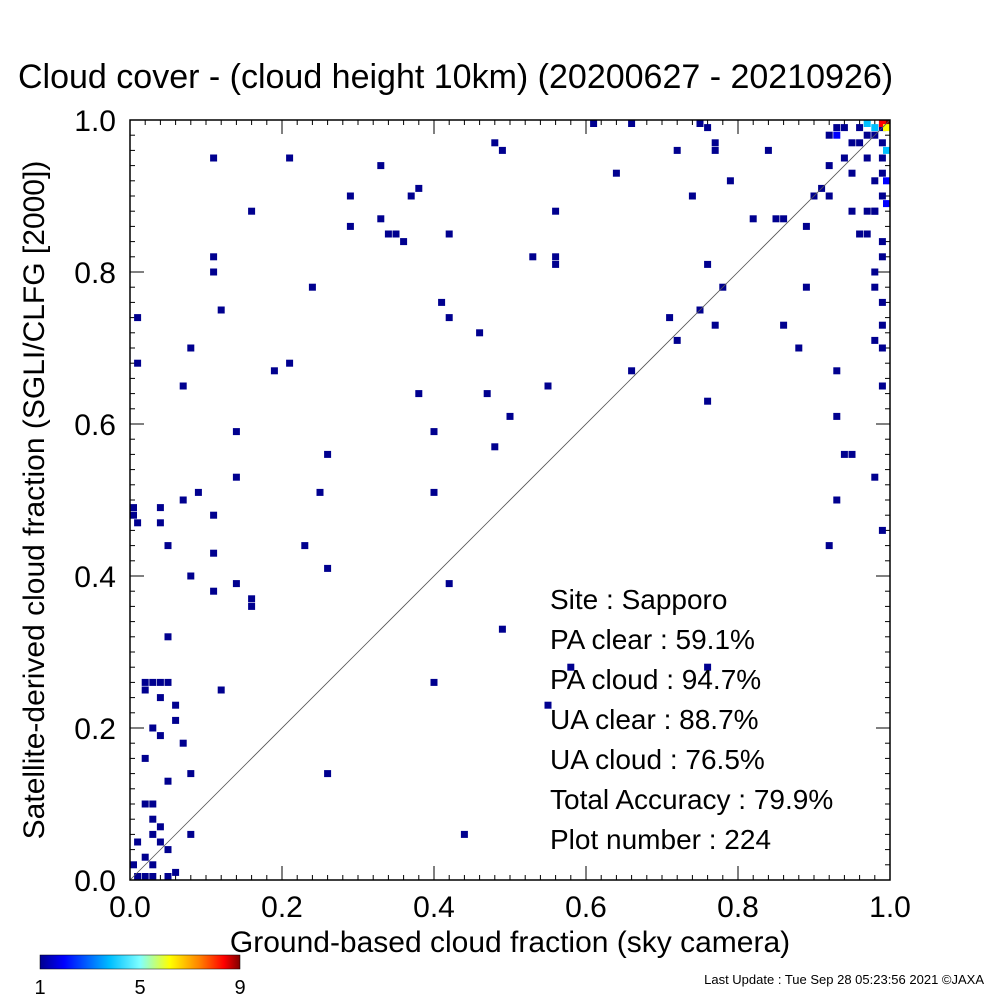  Describe the element at coordinates (95, 881) in the screenshot. I see `y-tick-label: 0.0` at that location.